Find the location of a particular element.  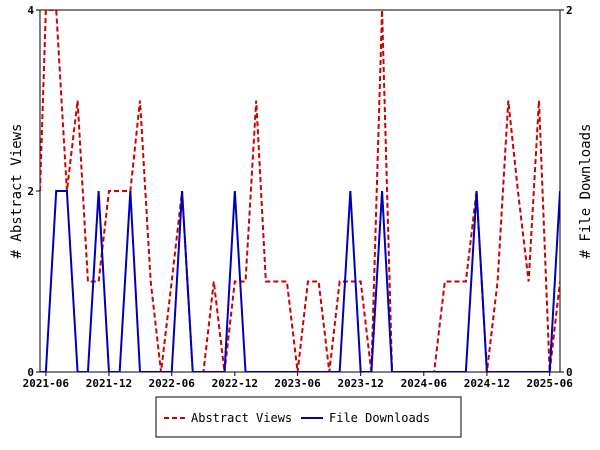

x-tick-label: 2022-06 is located at coordinates (172, 383).